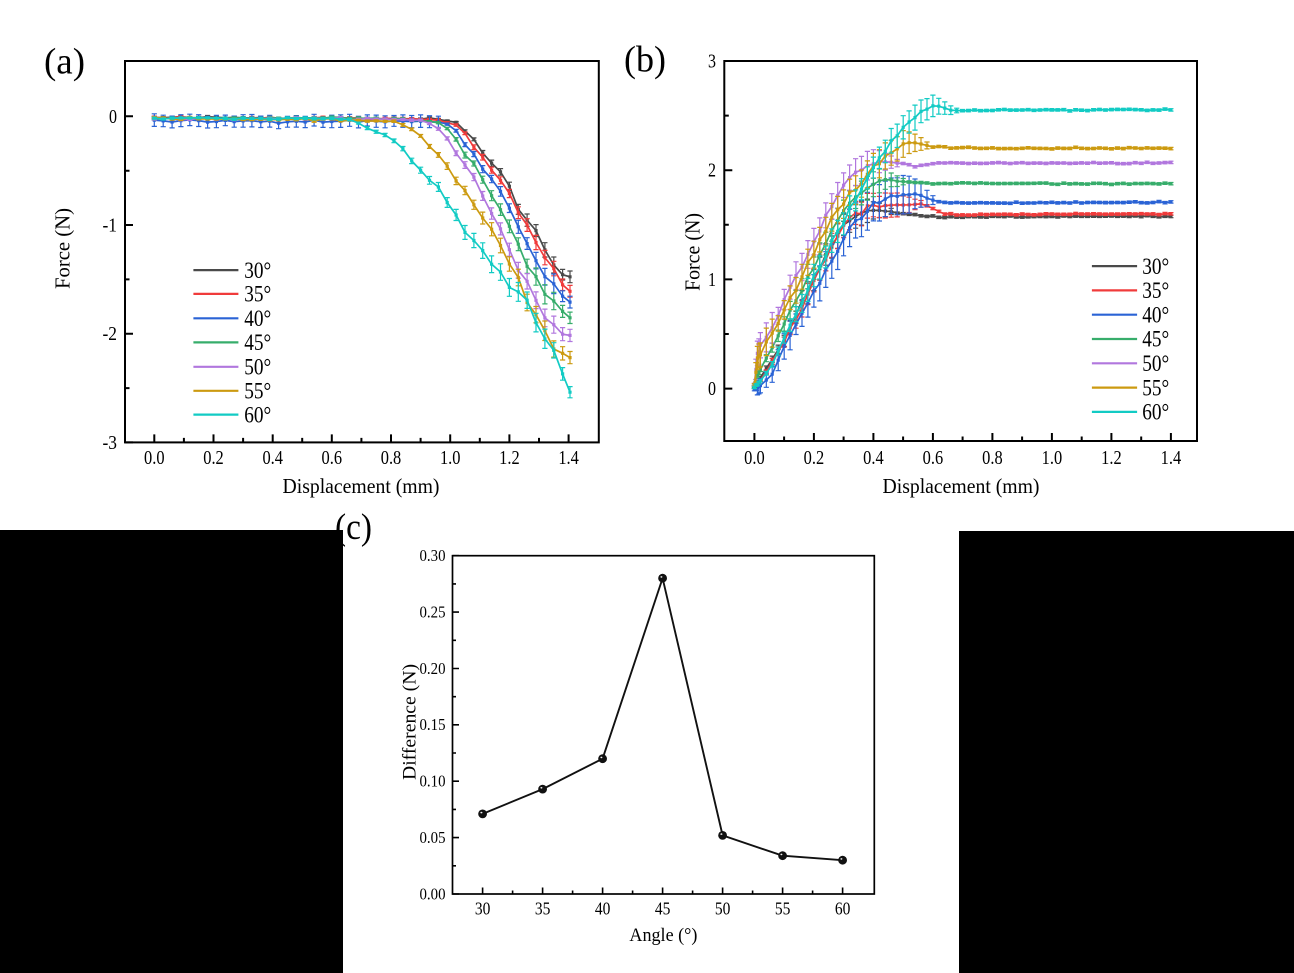 The image size is (1294, 973). What do you see at coordinates (410, 722) in the screenshot?
I see `svg-text: Difference (N)` at bounding box center [410, 722].